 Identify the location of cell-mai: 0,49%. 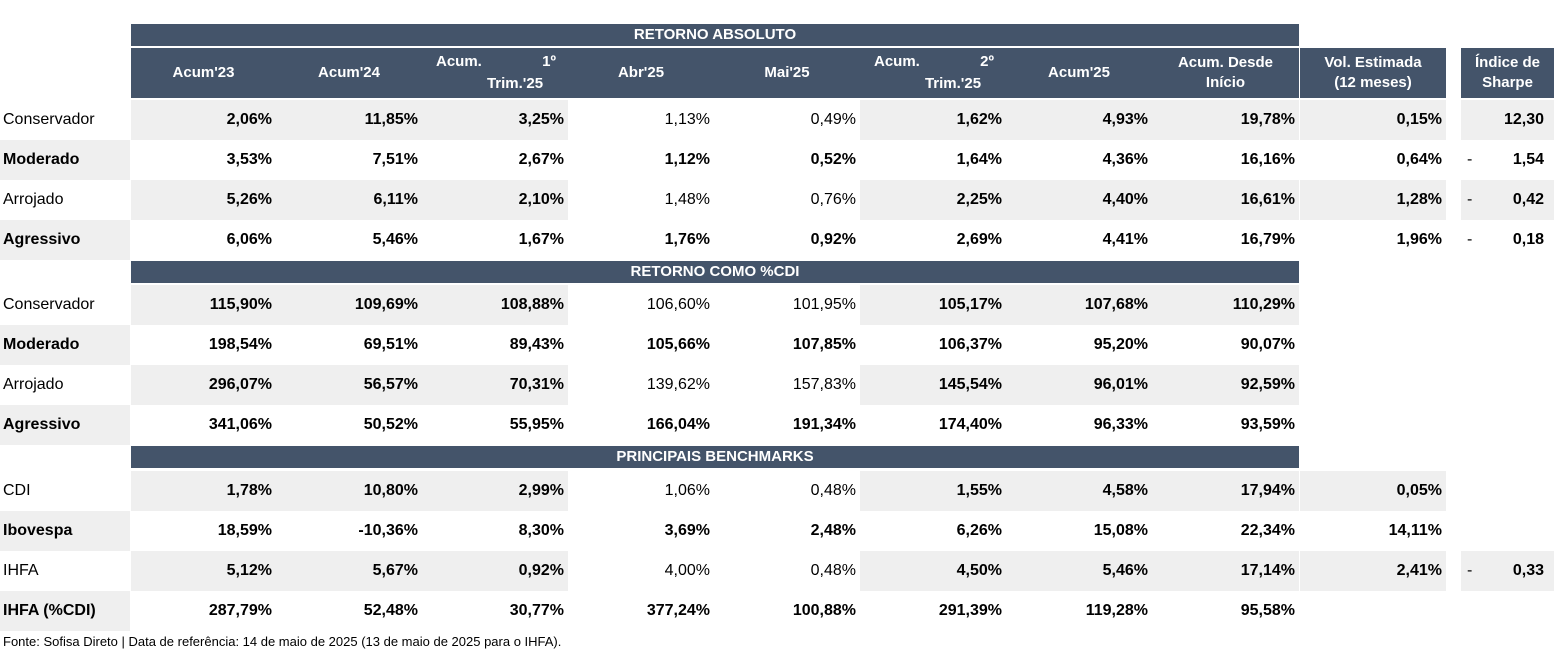
(787, 120).